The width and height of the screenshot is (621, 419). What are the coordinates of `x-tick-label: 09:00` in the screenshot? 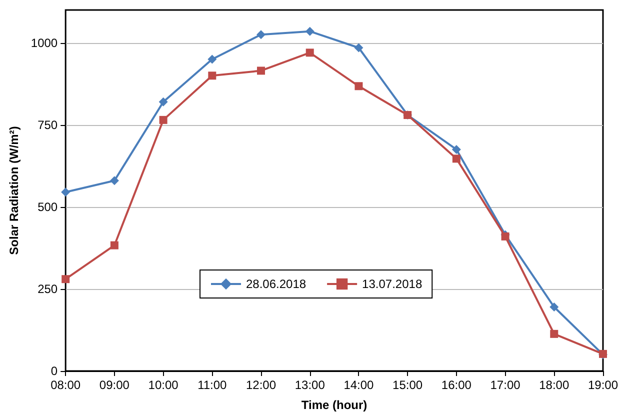 It's located at (114, 385).